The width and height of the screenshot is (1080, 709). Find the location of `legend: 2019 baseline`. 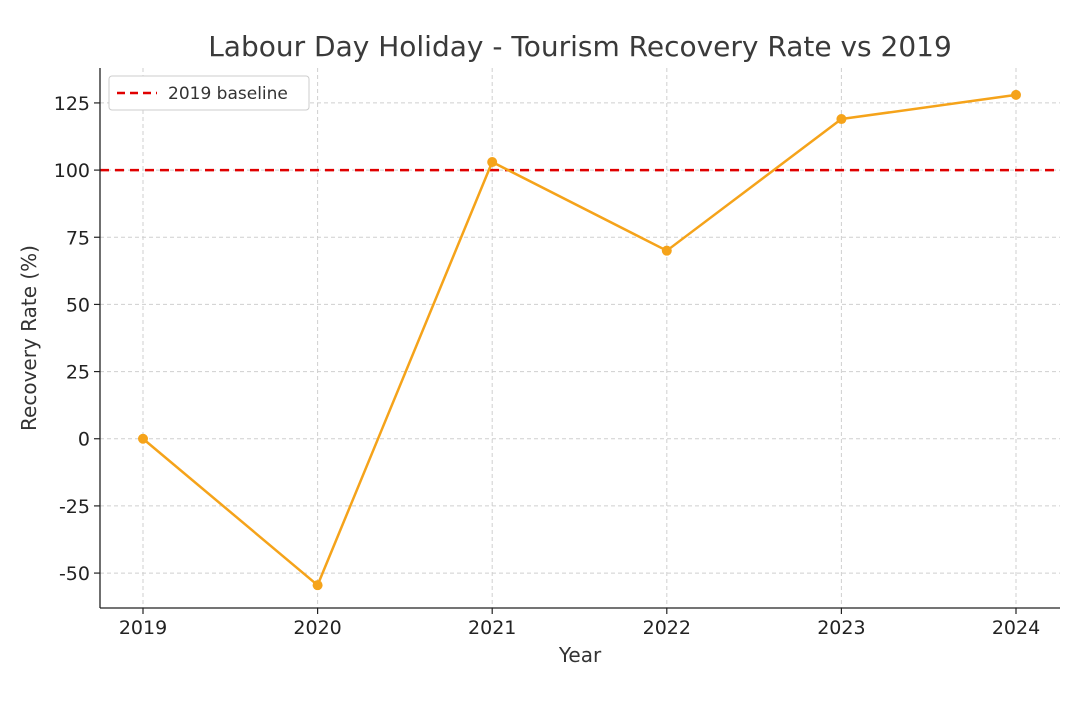

legend: 2019 baseline is located at coordinates (209, 93).